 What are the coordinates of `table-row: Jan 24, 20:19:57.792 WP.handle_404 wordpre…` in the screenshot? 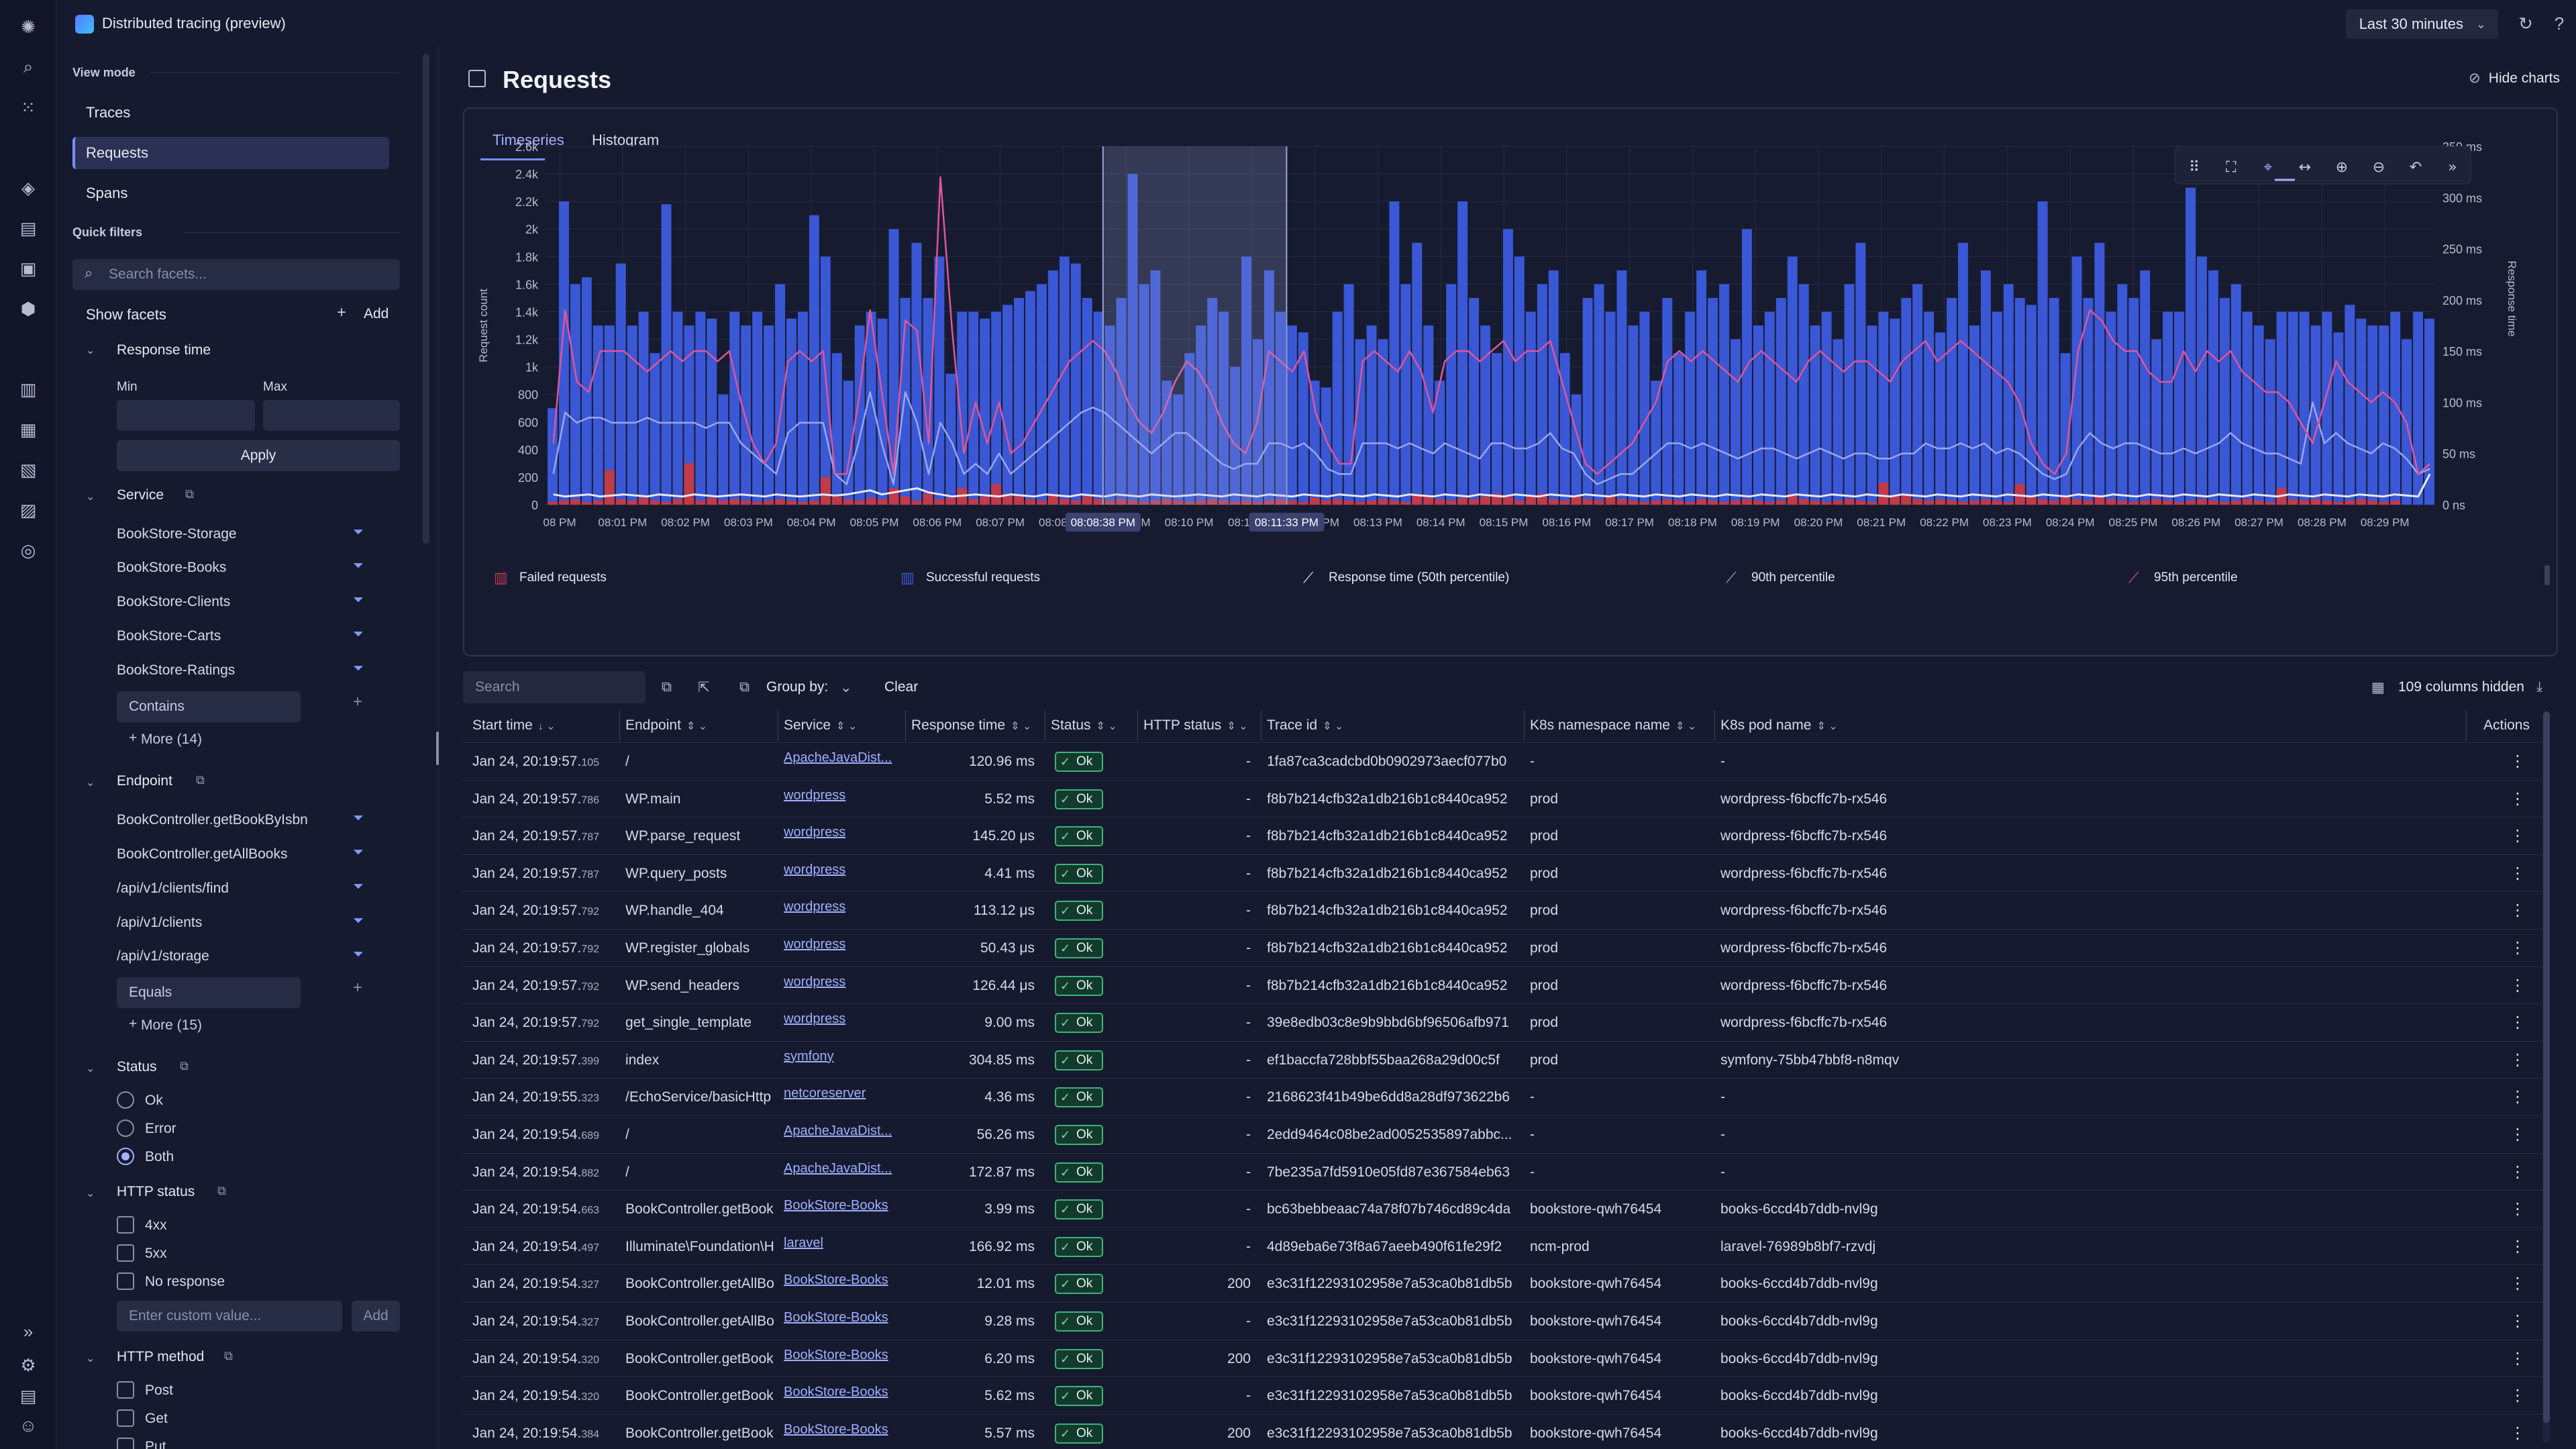 It's located at (1503, 910).